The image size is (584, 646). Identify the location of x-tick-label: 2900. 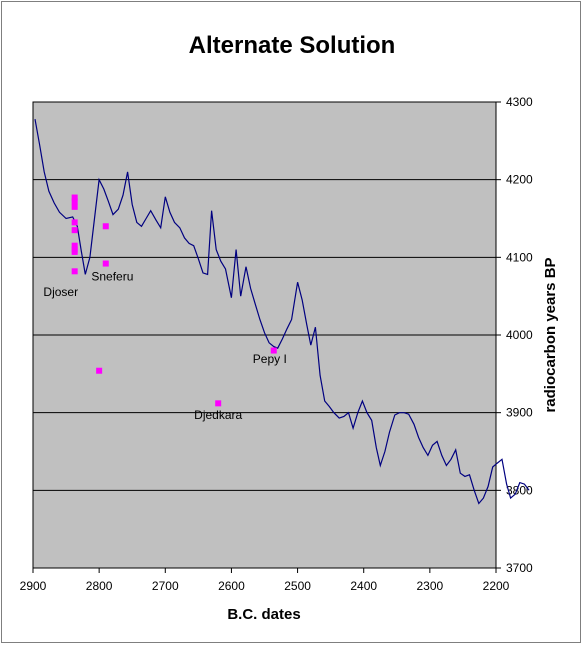
(33, 586).